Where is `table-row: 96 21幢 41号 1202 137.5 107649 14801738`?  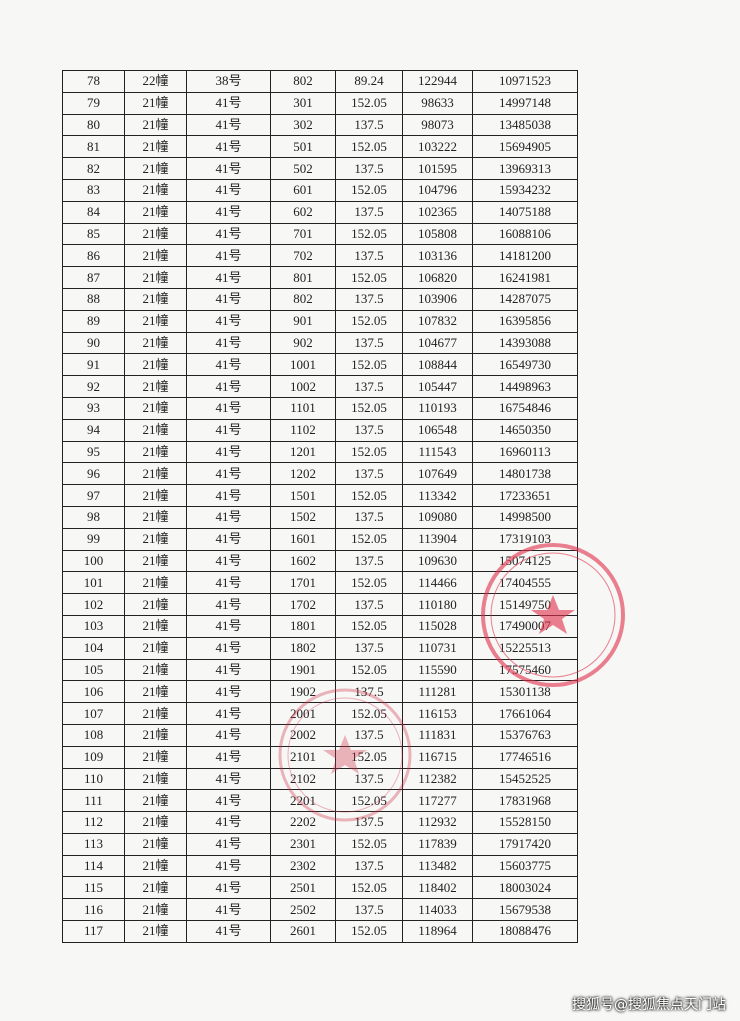
table-row: 96 21幢 41号 1202 137.5 107649 14801738 is located at coordinates (320, 474).